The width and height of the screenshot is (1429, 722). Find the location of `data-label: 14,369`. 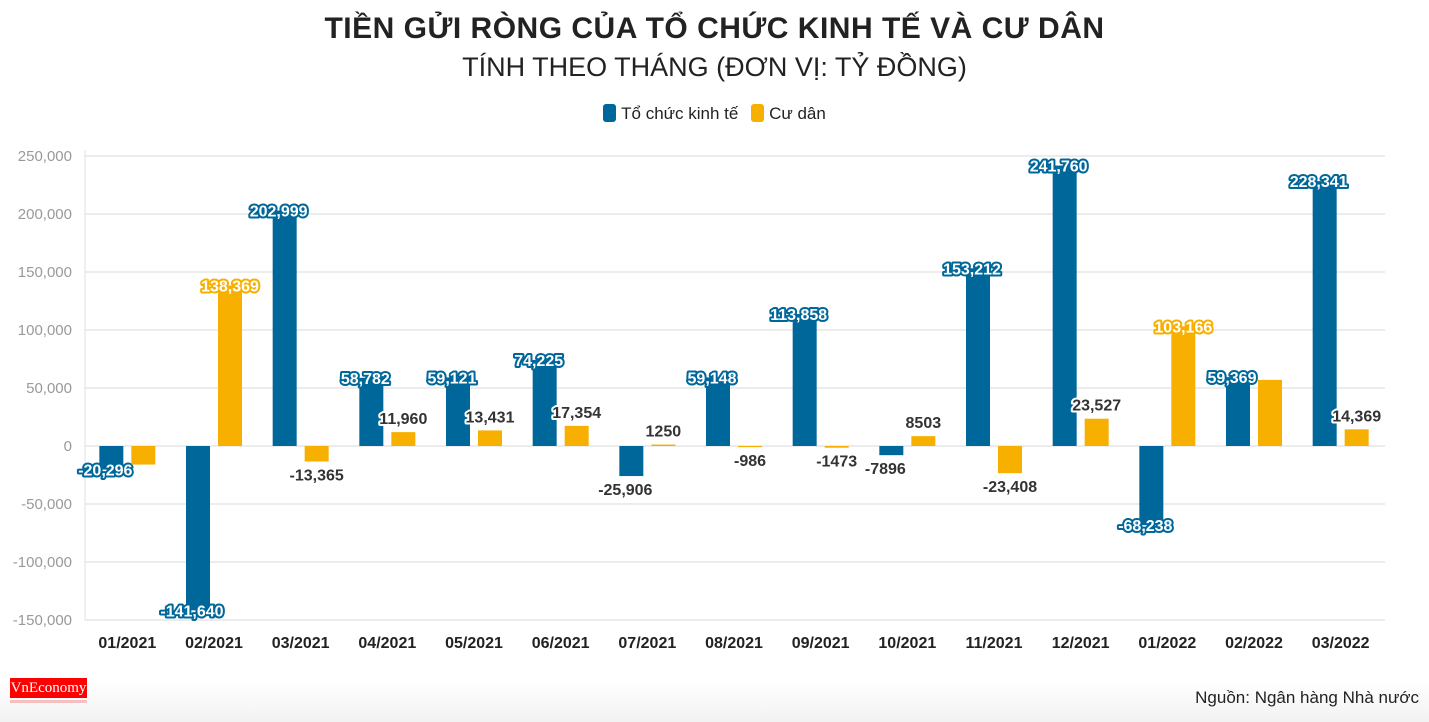

data-label: 14,369 is located at coordinates (1356, 416).